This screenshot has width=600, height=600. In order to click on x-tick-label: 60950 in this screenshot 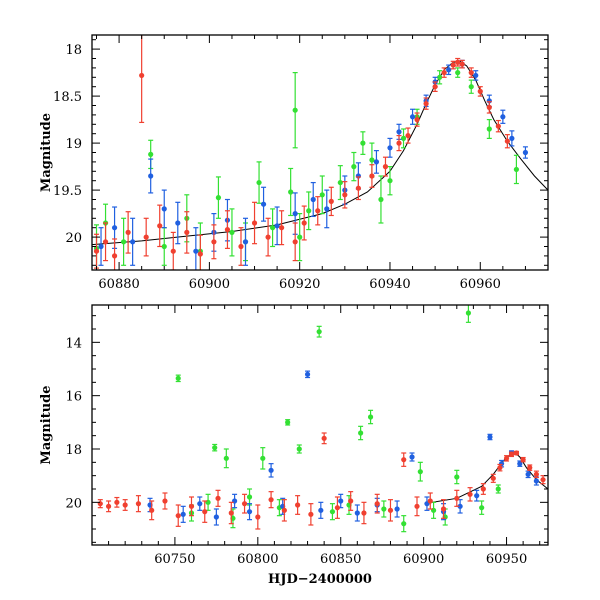, I will do `click(506, 559)`.